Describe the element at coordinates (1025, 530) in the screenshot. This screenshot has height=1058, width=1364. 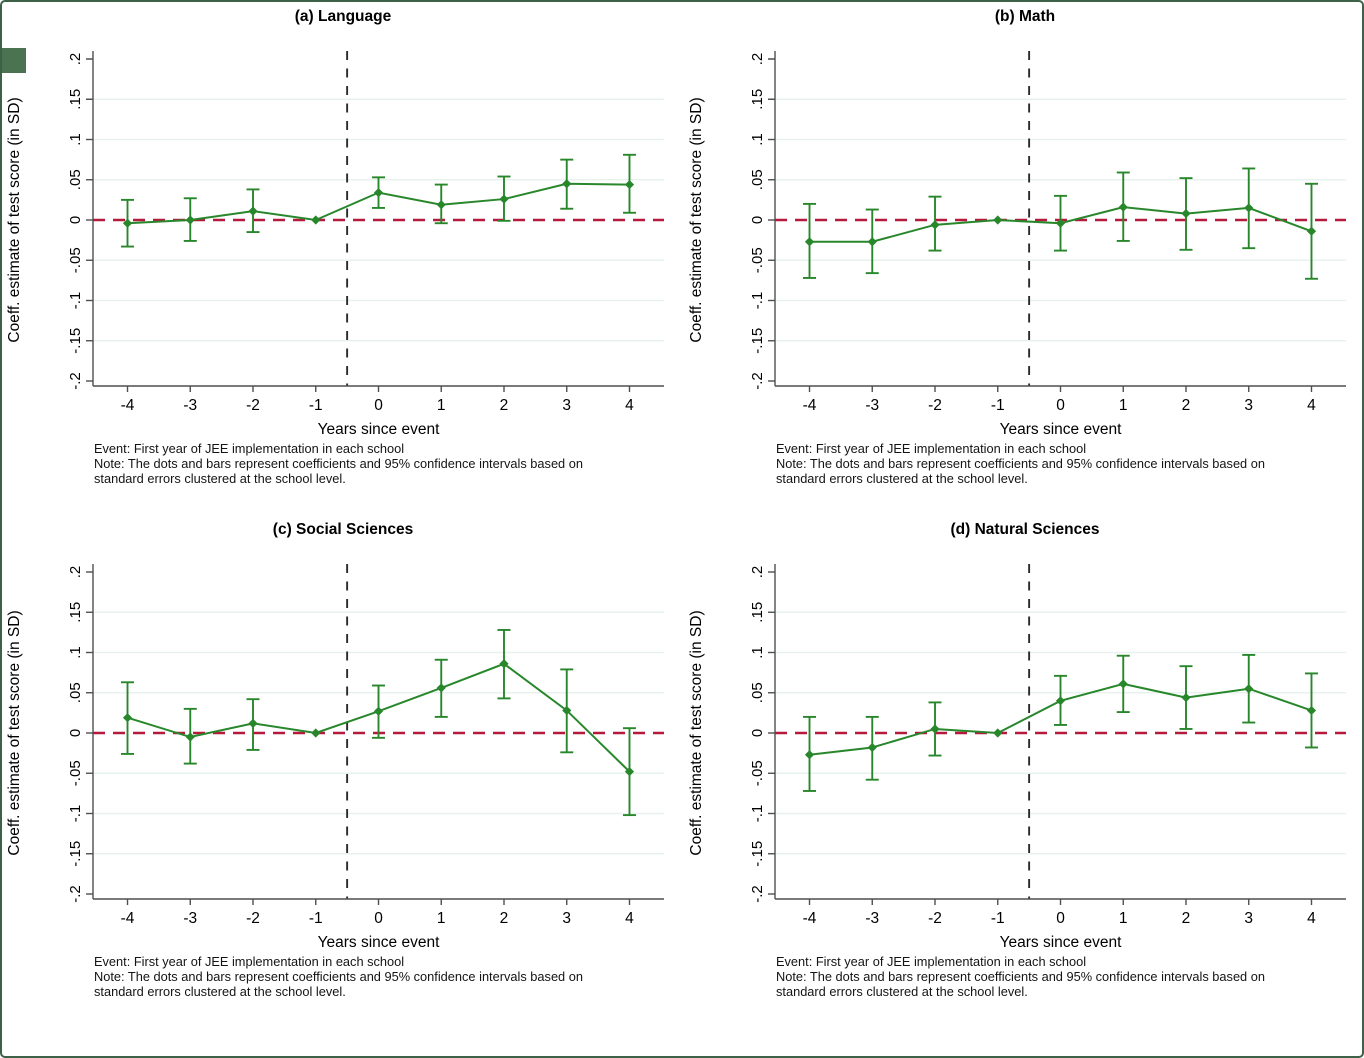
I see `panel-title-natural-sciences: (d) Natural Sciences` at that location.